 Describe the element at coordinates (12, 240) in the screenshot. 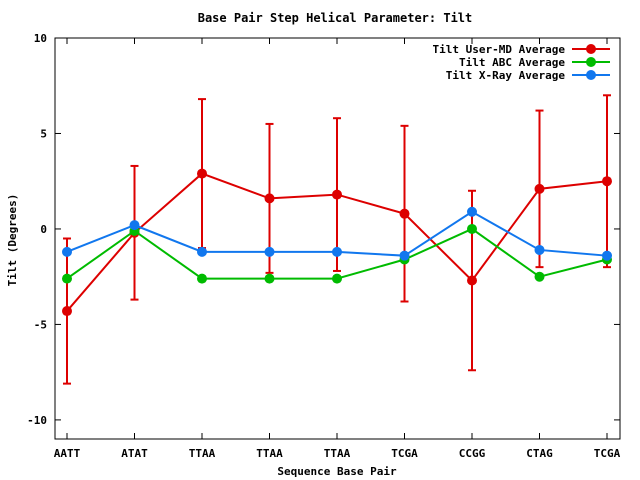

I see `y-axis-label: Tilt (Degrees)` at that location.